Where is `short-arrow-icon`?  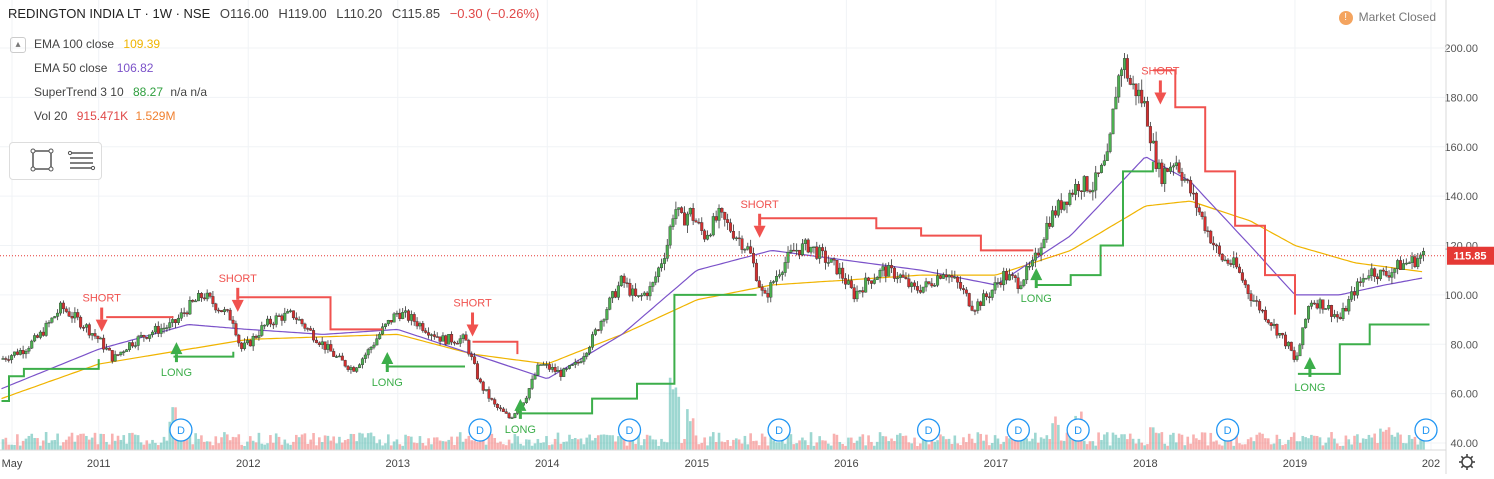
short-arrow-icon is located at coordinates (1160, 98).